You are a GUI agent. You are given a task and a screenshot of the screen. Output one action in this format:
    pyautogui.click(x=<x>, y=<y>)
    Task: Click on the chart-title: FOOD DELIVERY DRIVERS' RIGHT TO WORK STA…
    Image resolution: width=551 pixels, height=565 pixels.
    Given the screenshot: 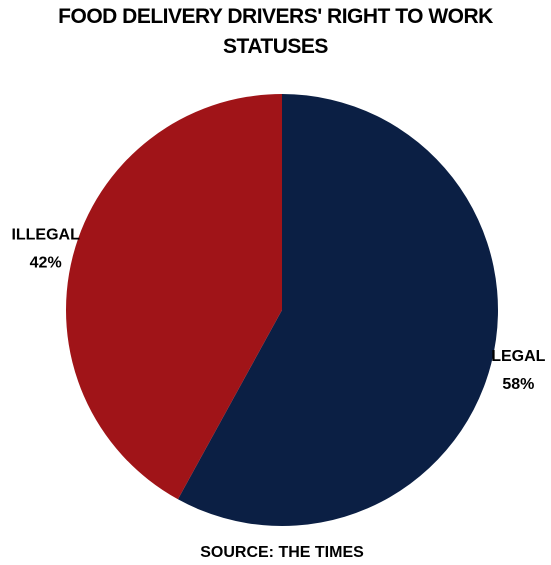 What is the action you would take?
    pyautogui.click(x=275, y=31)
    